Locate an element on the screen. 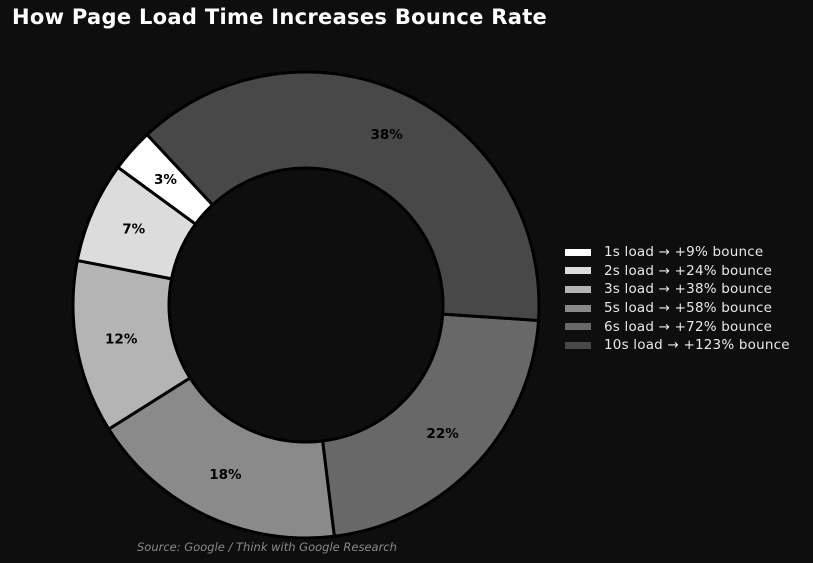 The width and height of the screenshot is (813, 563). legend-label: 2s load → +24% bounce is located at coordinates (688, 270).